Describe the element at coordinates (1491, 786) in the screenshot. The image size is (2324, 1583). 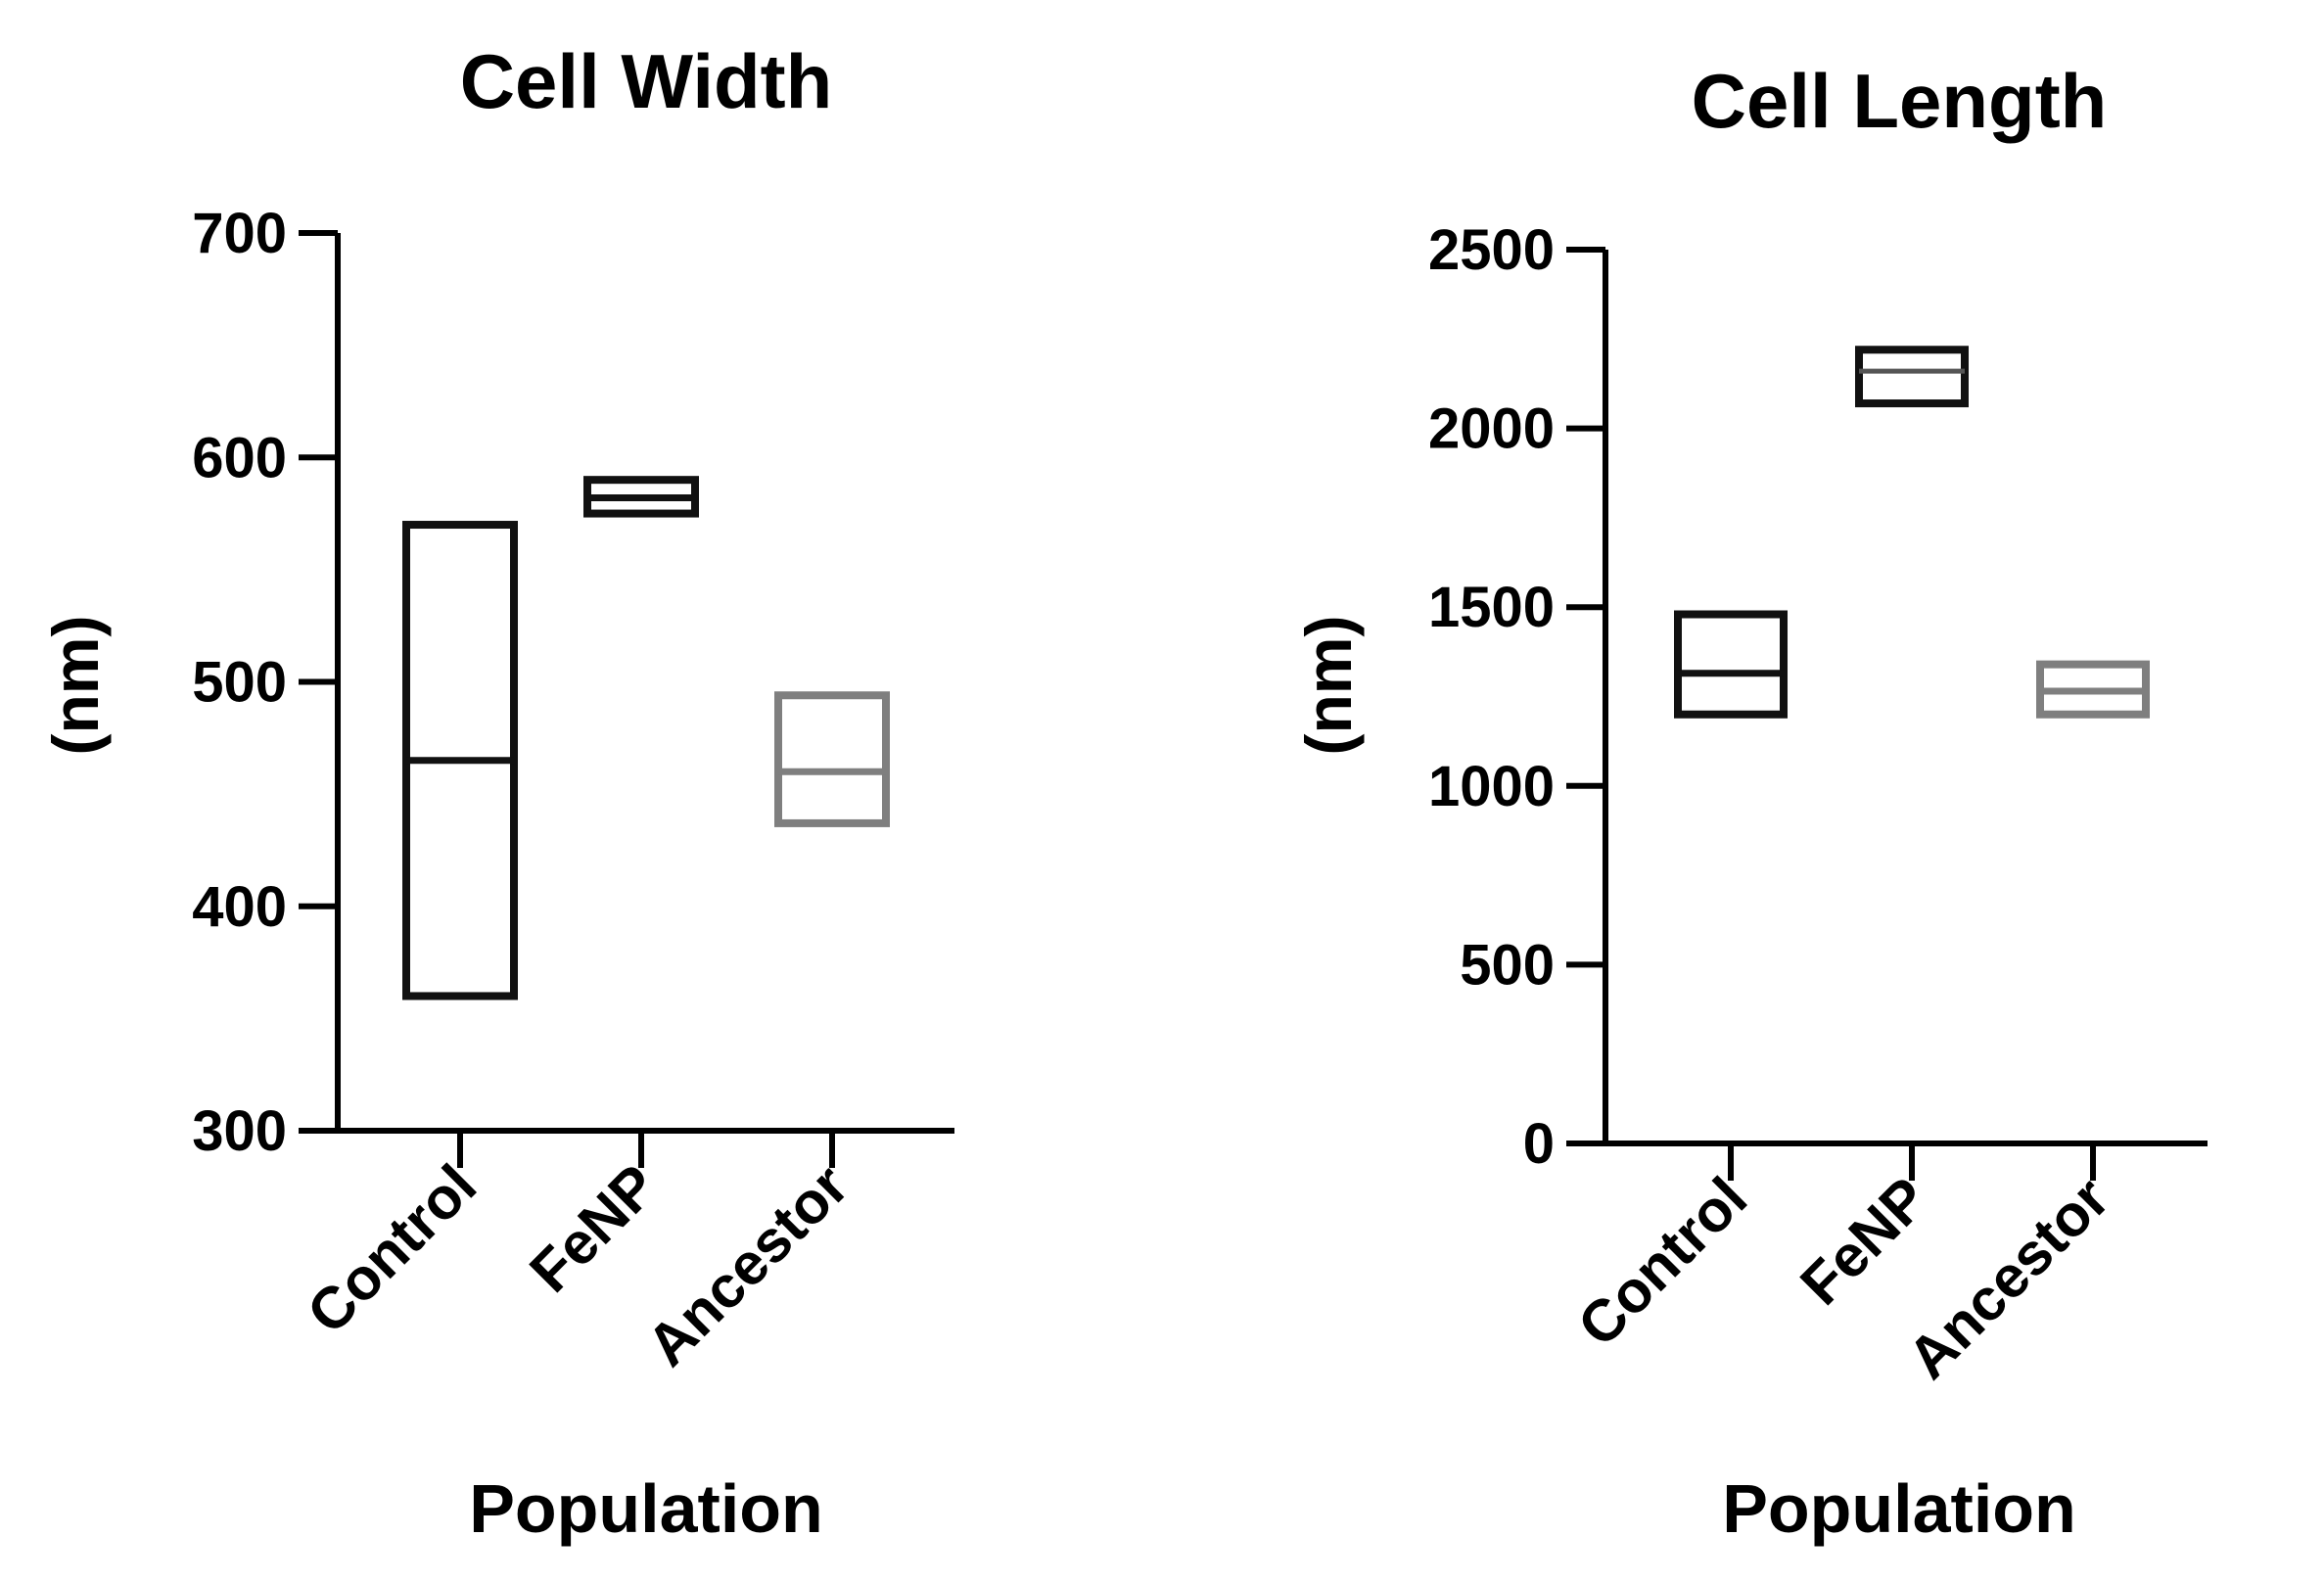
I see `y-tick-label: 1000` at that location.